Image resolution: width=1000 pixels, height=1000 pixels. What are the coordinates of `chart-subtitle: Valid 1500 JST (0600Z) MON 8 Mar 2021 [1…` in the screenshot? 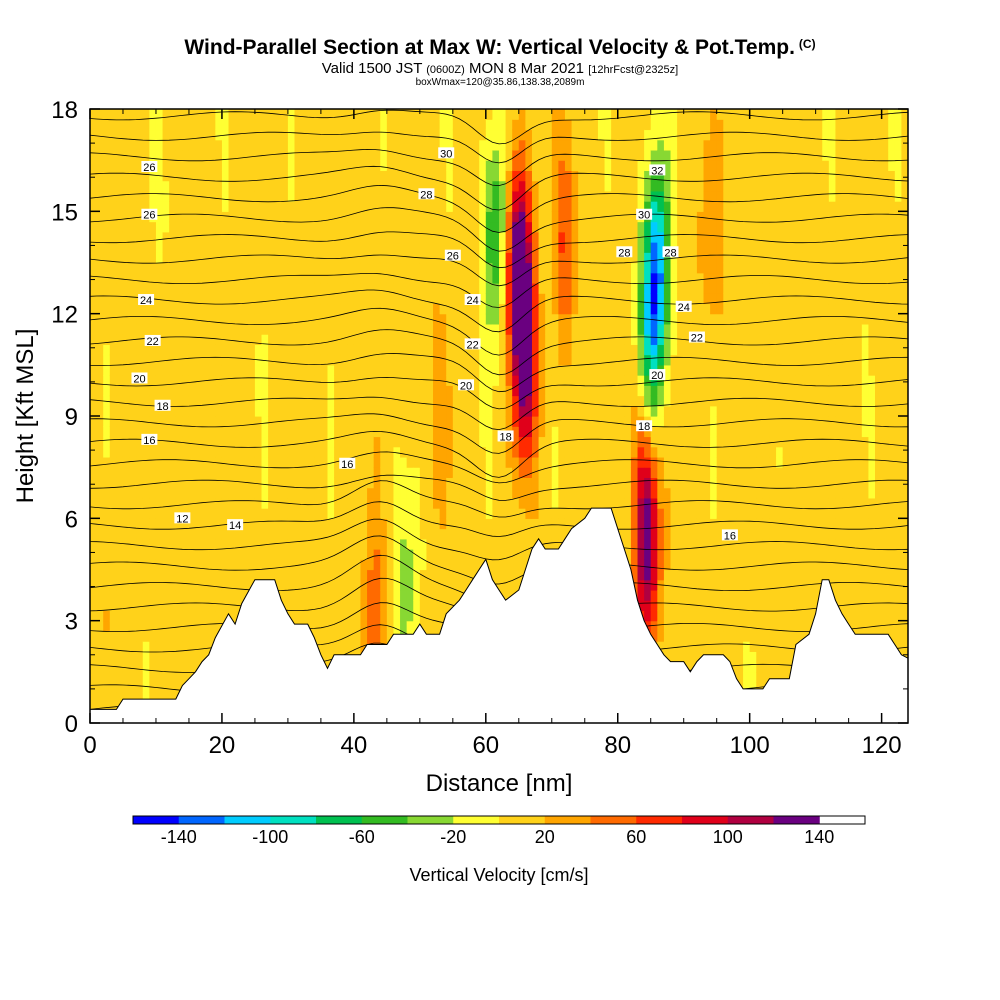 It's located at (500, 68).